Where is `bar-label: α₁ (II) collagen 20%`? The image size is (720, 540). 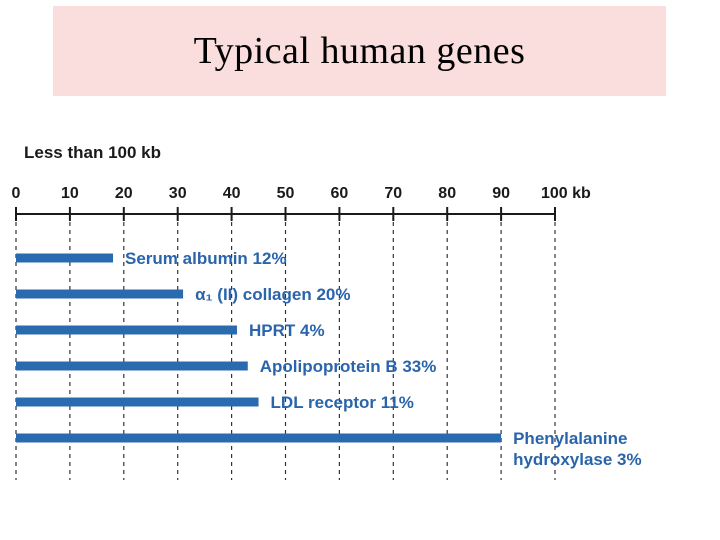
bar-label: α₁ (II) collagen 20% is located at coordinates (272, 294).